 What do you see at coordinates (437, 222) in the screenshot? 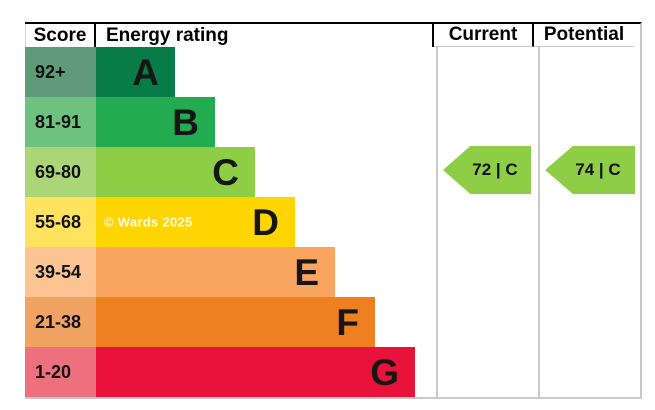
I see `column-divider-current` at bounding box center [437, 222].